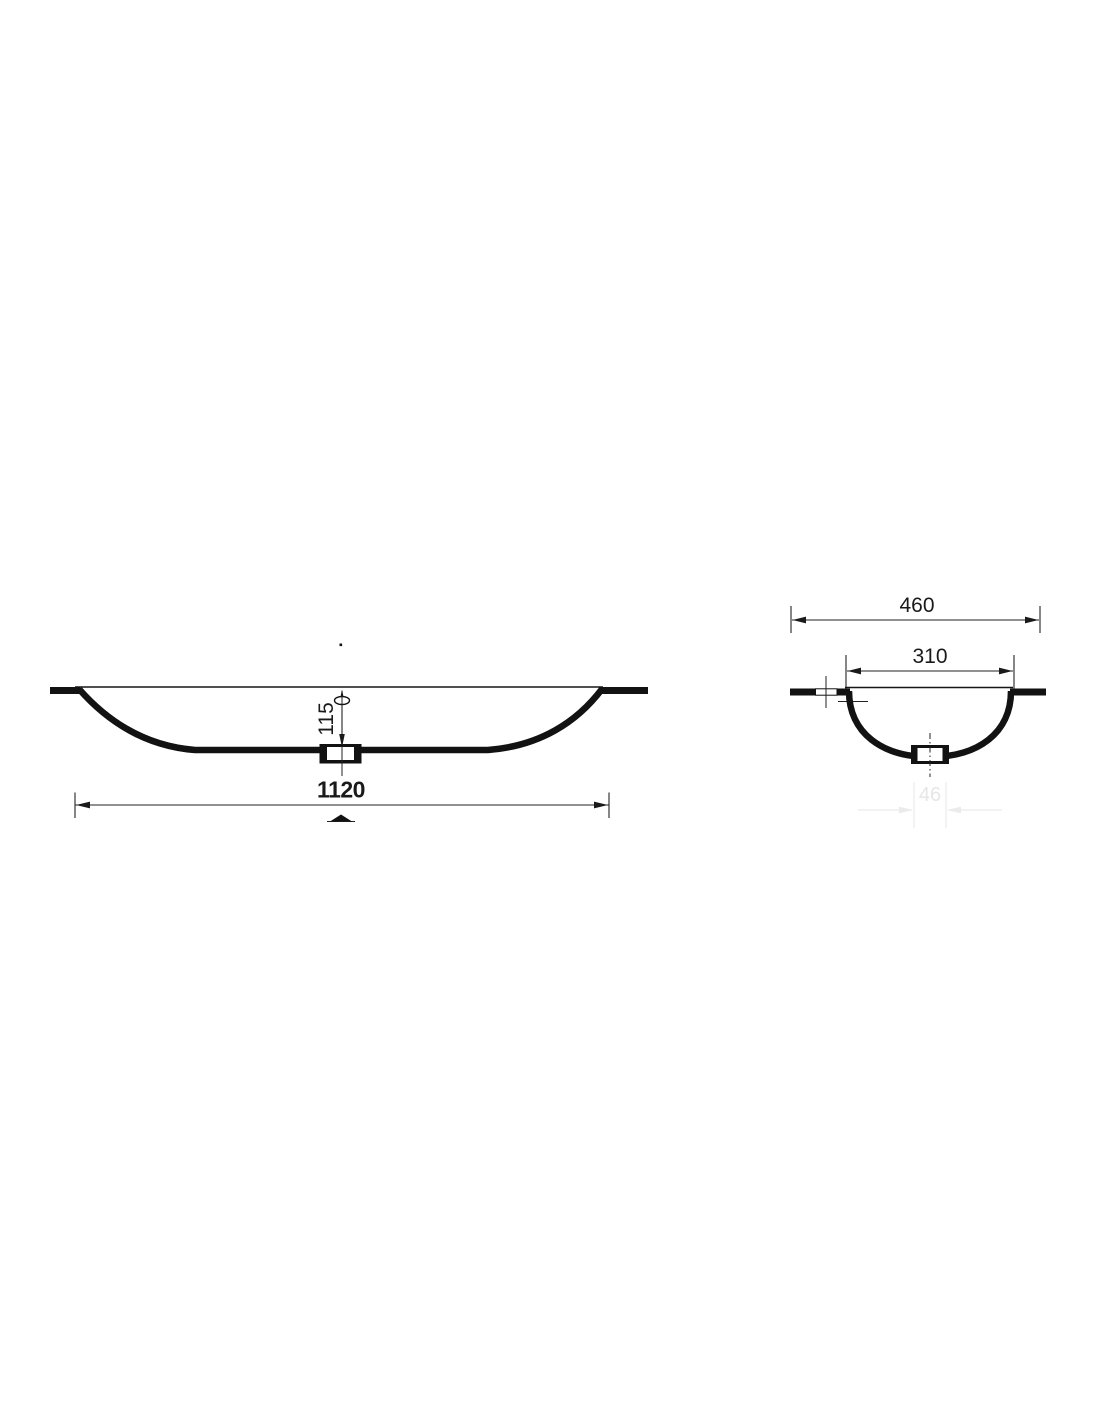  I want to click on depth-dimension-label: 115, so click(326, 718).